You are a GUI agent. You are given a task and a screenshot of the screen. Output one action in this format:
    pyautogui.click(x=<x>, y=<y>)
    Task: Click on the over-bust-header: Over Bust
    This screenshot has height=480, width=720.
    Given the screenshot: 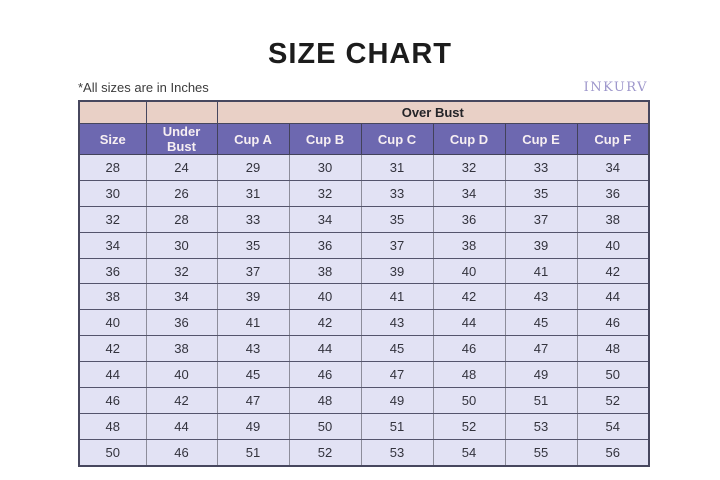 What is the action you would take?
    pyautogui.click(x=433, y=112)
    